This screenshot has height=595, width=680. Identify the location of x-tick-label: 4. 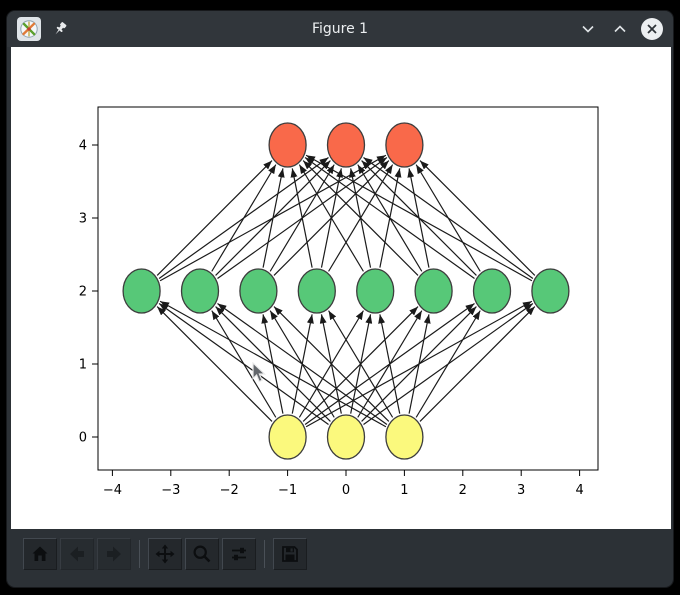
(579, 490).